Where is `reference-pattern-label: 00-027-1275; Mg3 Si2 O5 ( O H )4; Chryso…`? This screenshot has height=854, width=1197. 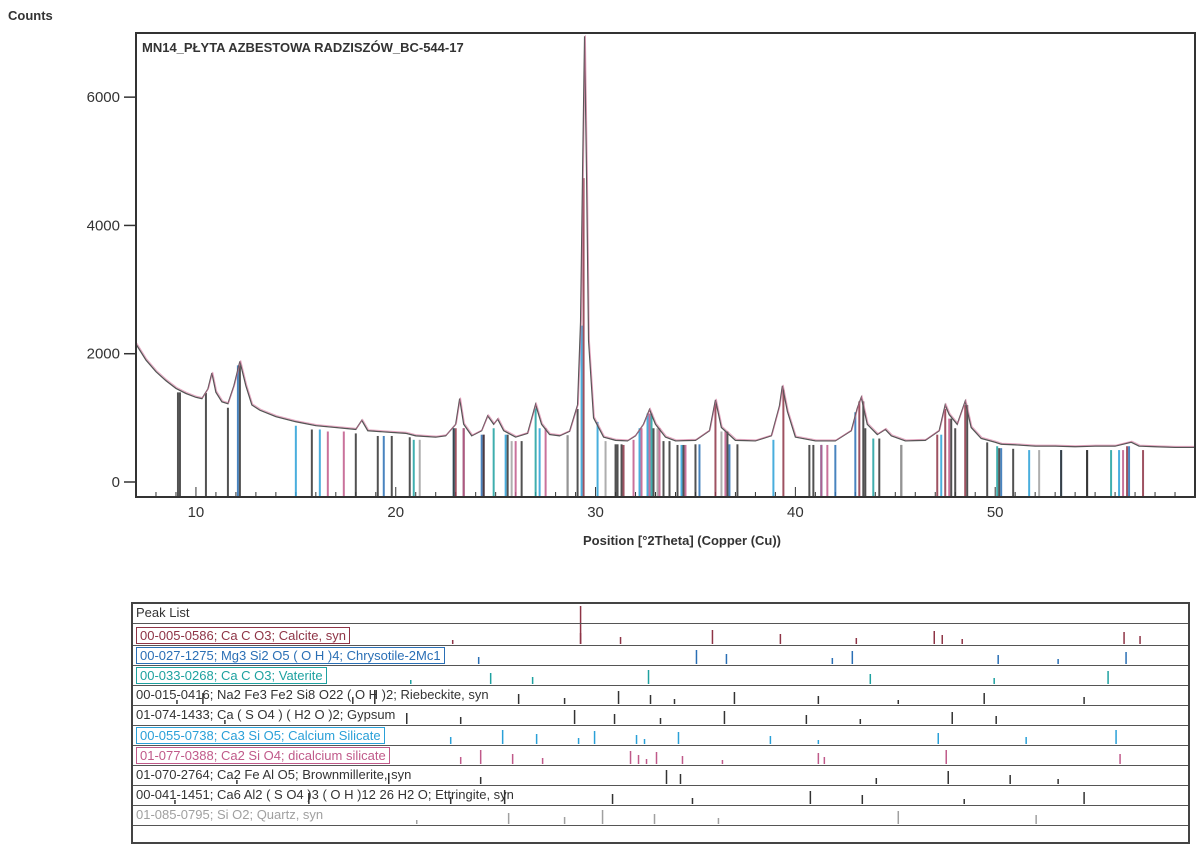 reference-pattern-label: 00-027-1275; Mg3 Si2 O5 ( O H )4; Chryso… is located at coordinates (290, 655).